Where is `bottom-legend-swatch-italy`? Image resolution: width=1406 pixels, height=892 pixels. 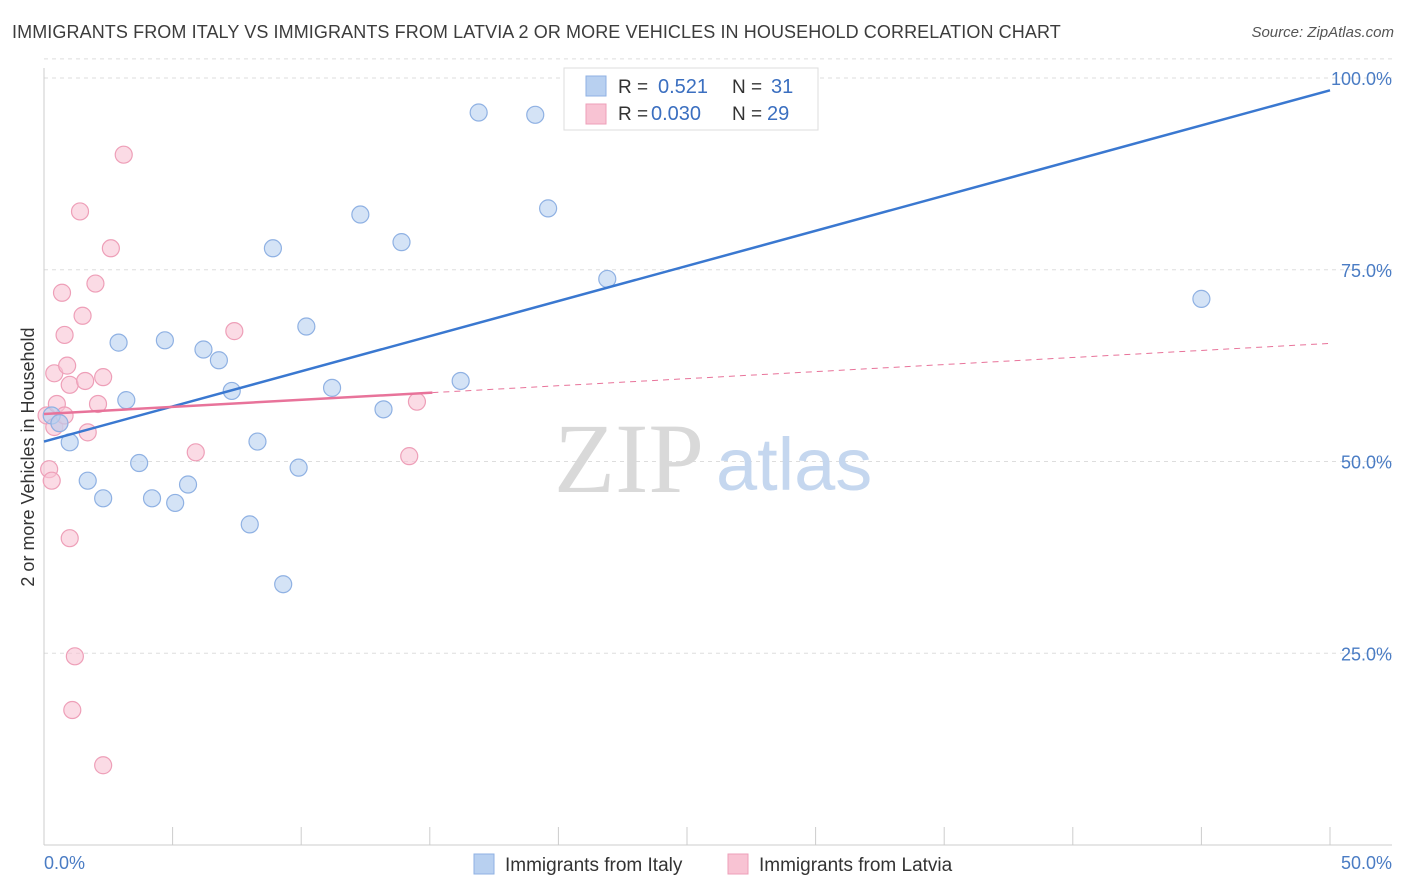 bottom-legend-swatch-italy is located at coordinates (484, 864).